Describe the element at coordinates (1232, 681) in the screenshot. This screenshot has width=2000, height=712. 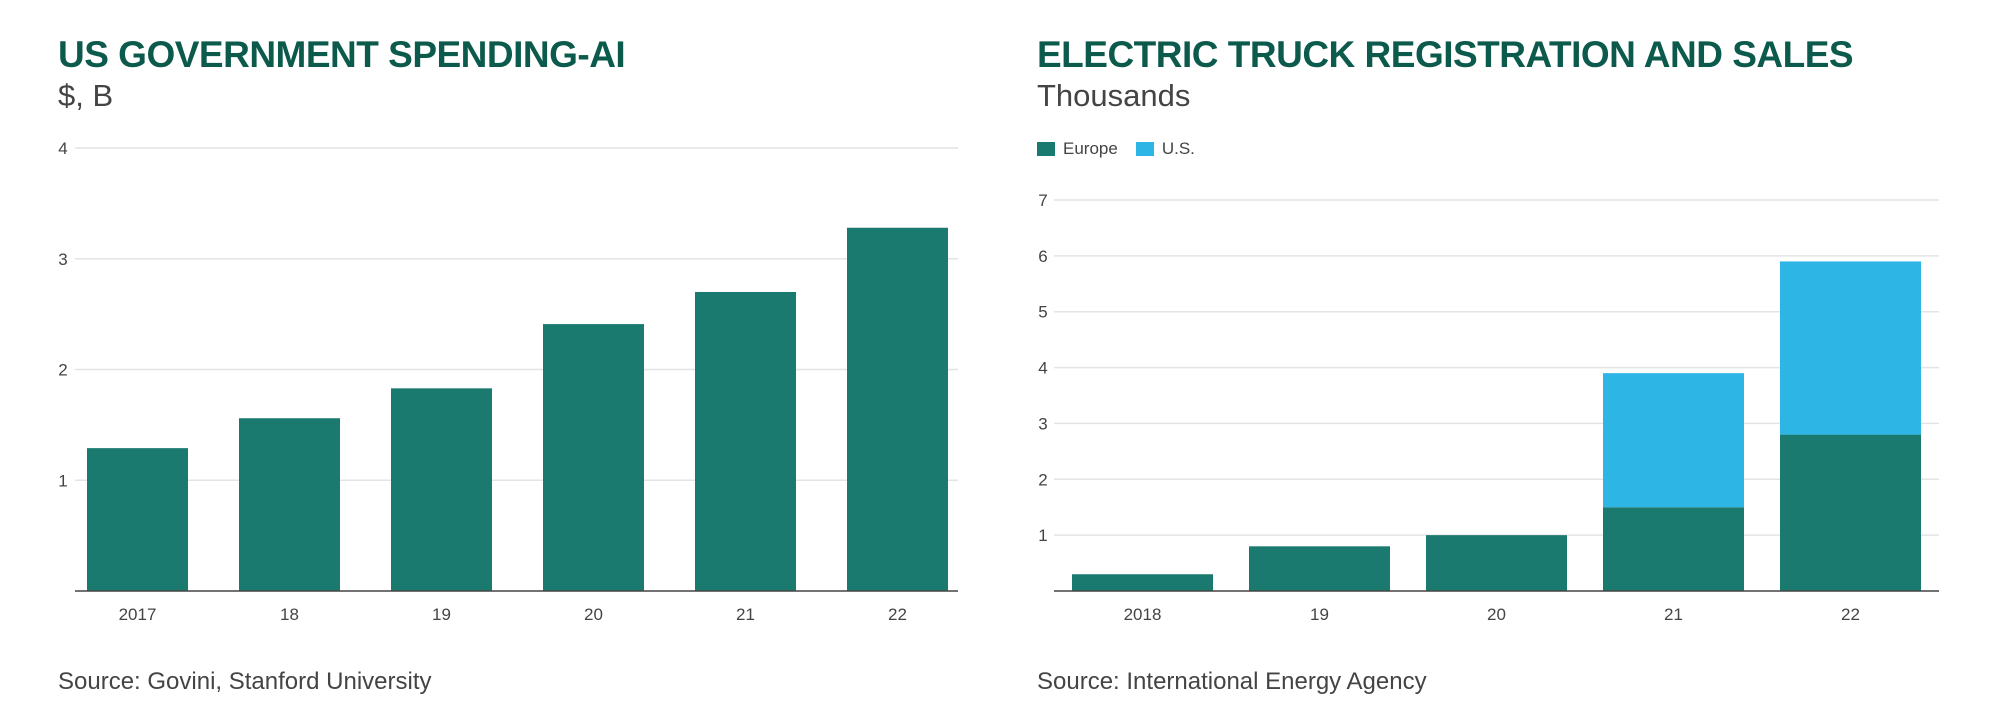
I see `chart-source: Source: International Energy Agency` at that location.